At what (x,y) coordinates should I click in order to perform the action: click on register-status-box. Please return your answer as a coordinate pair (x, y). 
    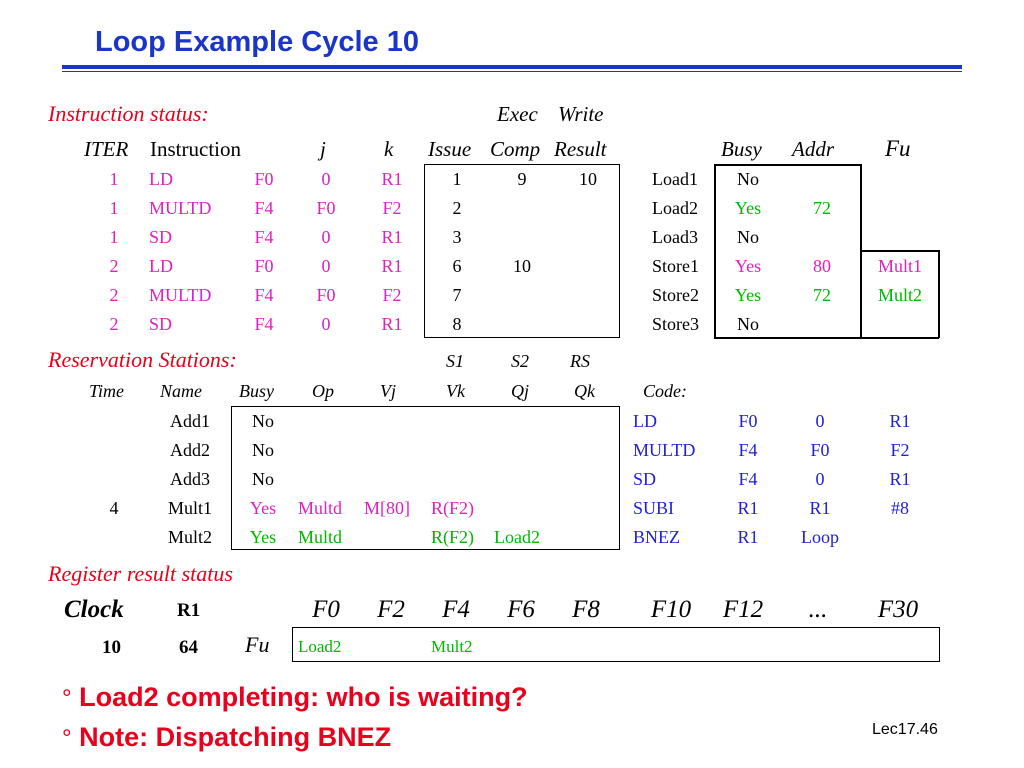
    Looking at the image, I should click on (616, 644).